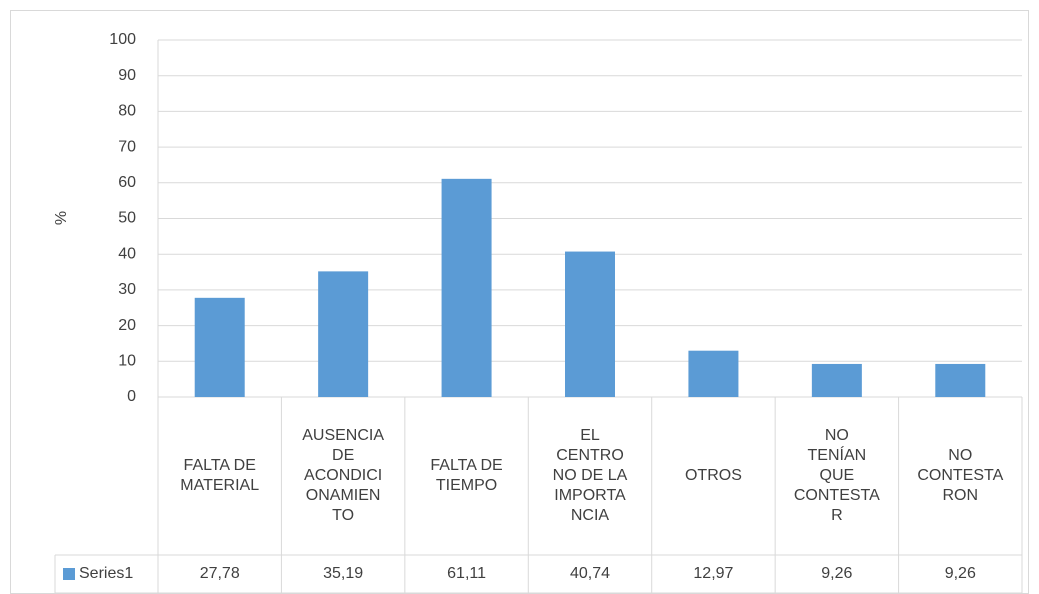 The height and width of the screenshot is (594, 1039). I want to click on y-tick-label: 10, so click(127, 361).